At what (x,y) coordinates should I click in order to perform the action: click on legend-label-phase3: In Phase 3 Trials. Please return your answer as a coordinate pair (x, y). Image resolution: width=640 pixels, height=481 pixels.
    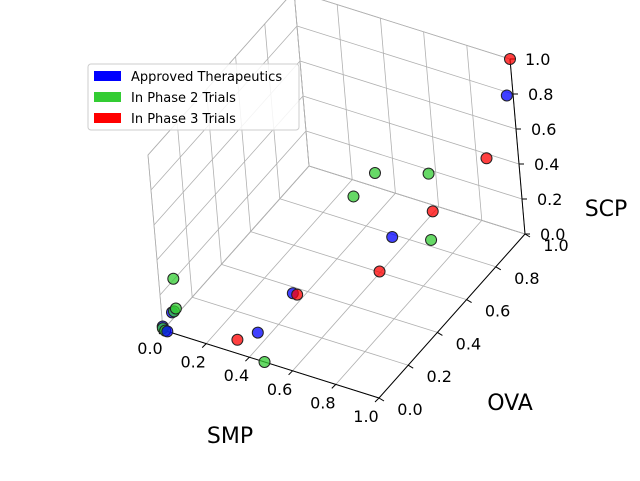
    Looking at the image, I should click on (183, 119).